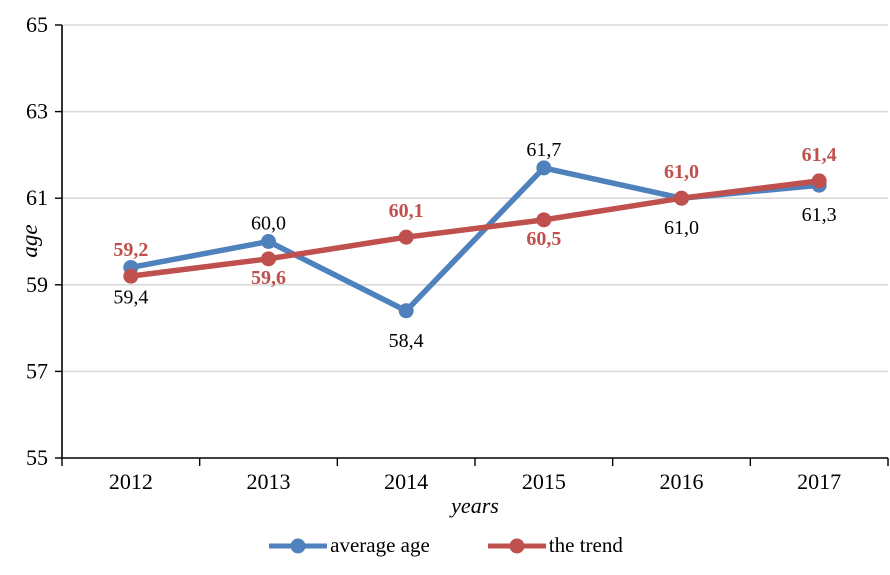  Describe the element at coordinates (406, 211) in the screenshot. I see `data-label: 60,1` at that location.